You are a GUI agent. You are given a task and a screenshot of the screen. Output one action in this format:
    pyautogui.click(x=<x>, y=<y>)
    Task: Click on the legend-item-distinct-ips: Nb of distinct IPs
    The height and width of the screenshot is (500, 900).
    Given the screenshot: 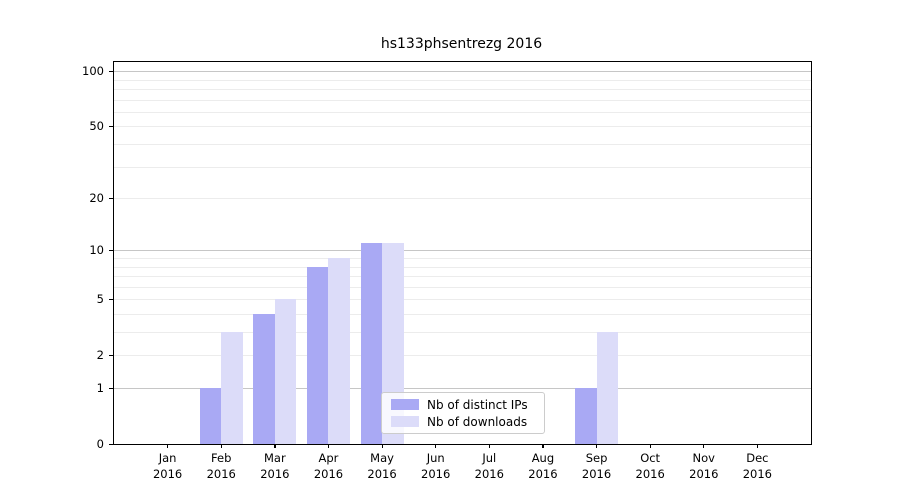 What is the action you would take?
    pyautogui.click(x=467, y=405)
    